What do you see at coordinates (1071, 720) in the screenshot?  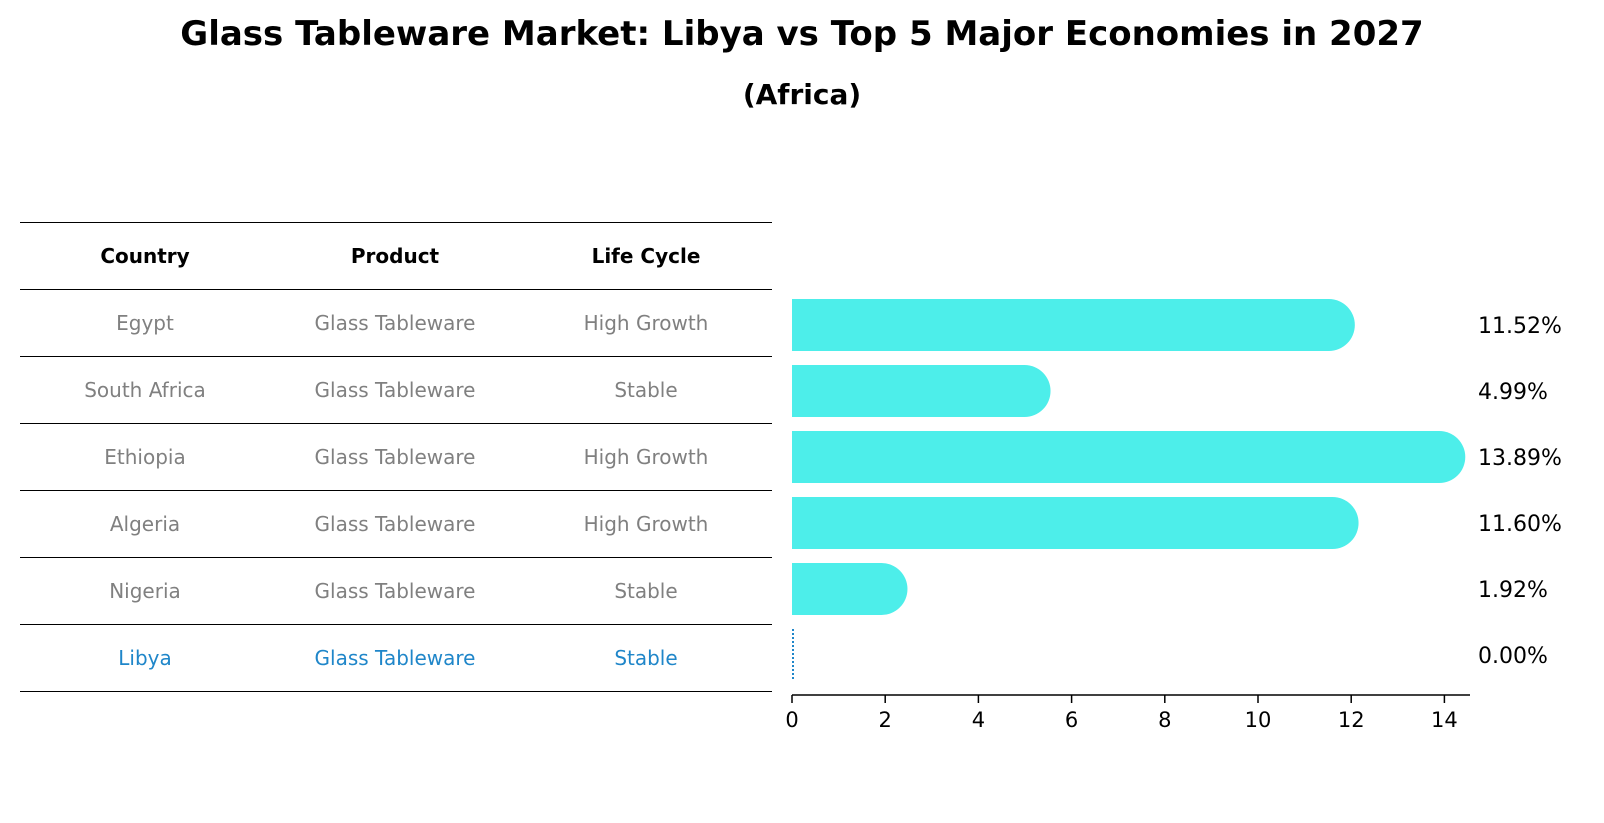 I see `x-tick-label: 6` at bounding box center [1071, 720].